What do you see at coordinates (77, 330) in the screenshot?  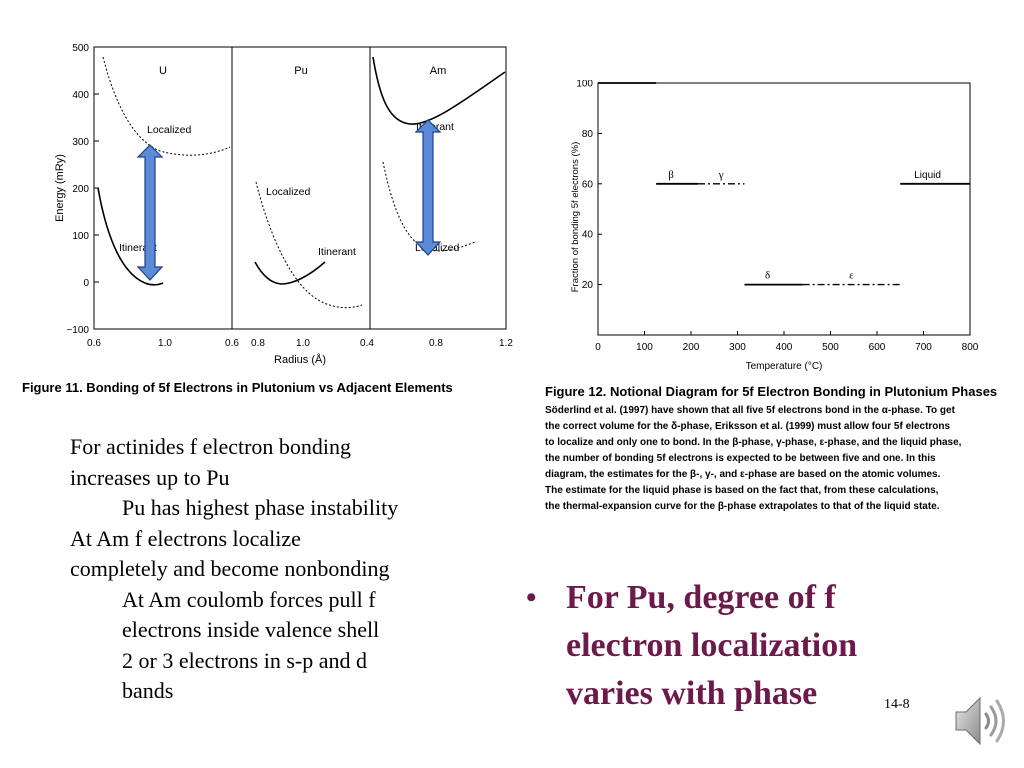 I see `y-tick-label: −100` at bounding box center [77, 330].